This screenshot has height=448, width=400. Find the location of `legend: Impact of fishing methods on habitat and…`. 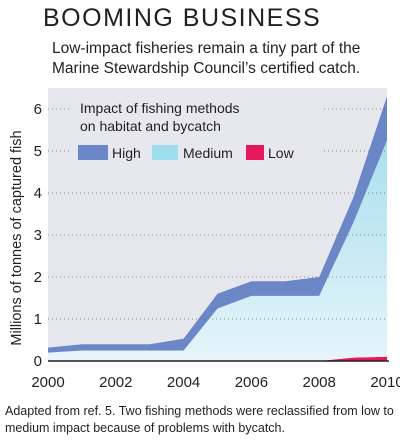

legend: Impact of fishing methods on habitat and… is located at coordinates (196, 132).